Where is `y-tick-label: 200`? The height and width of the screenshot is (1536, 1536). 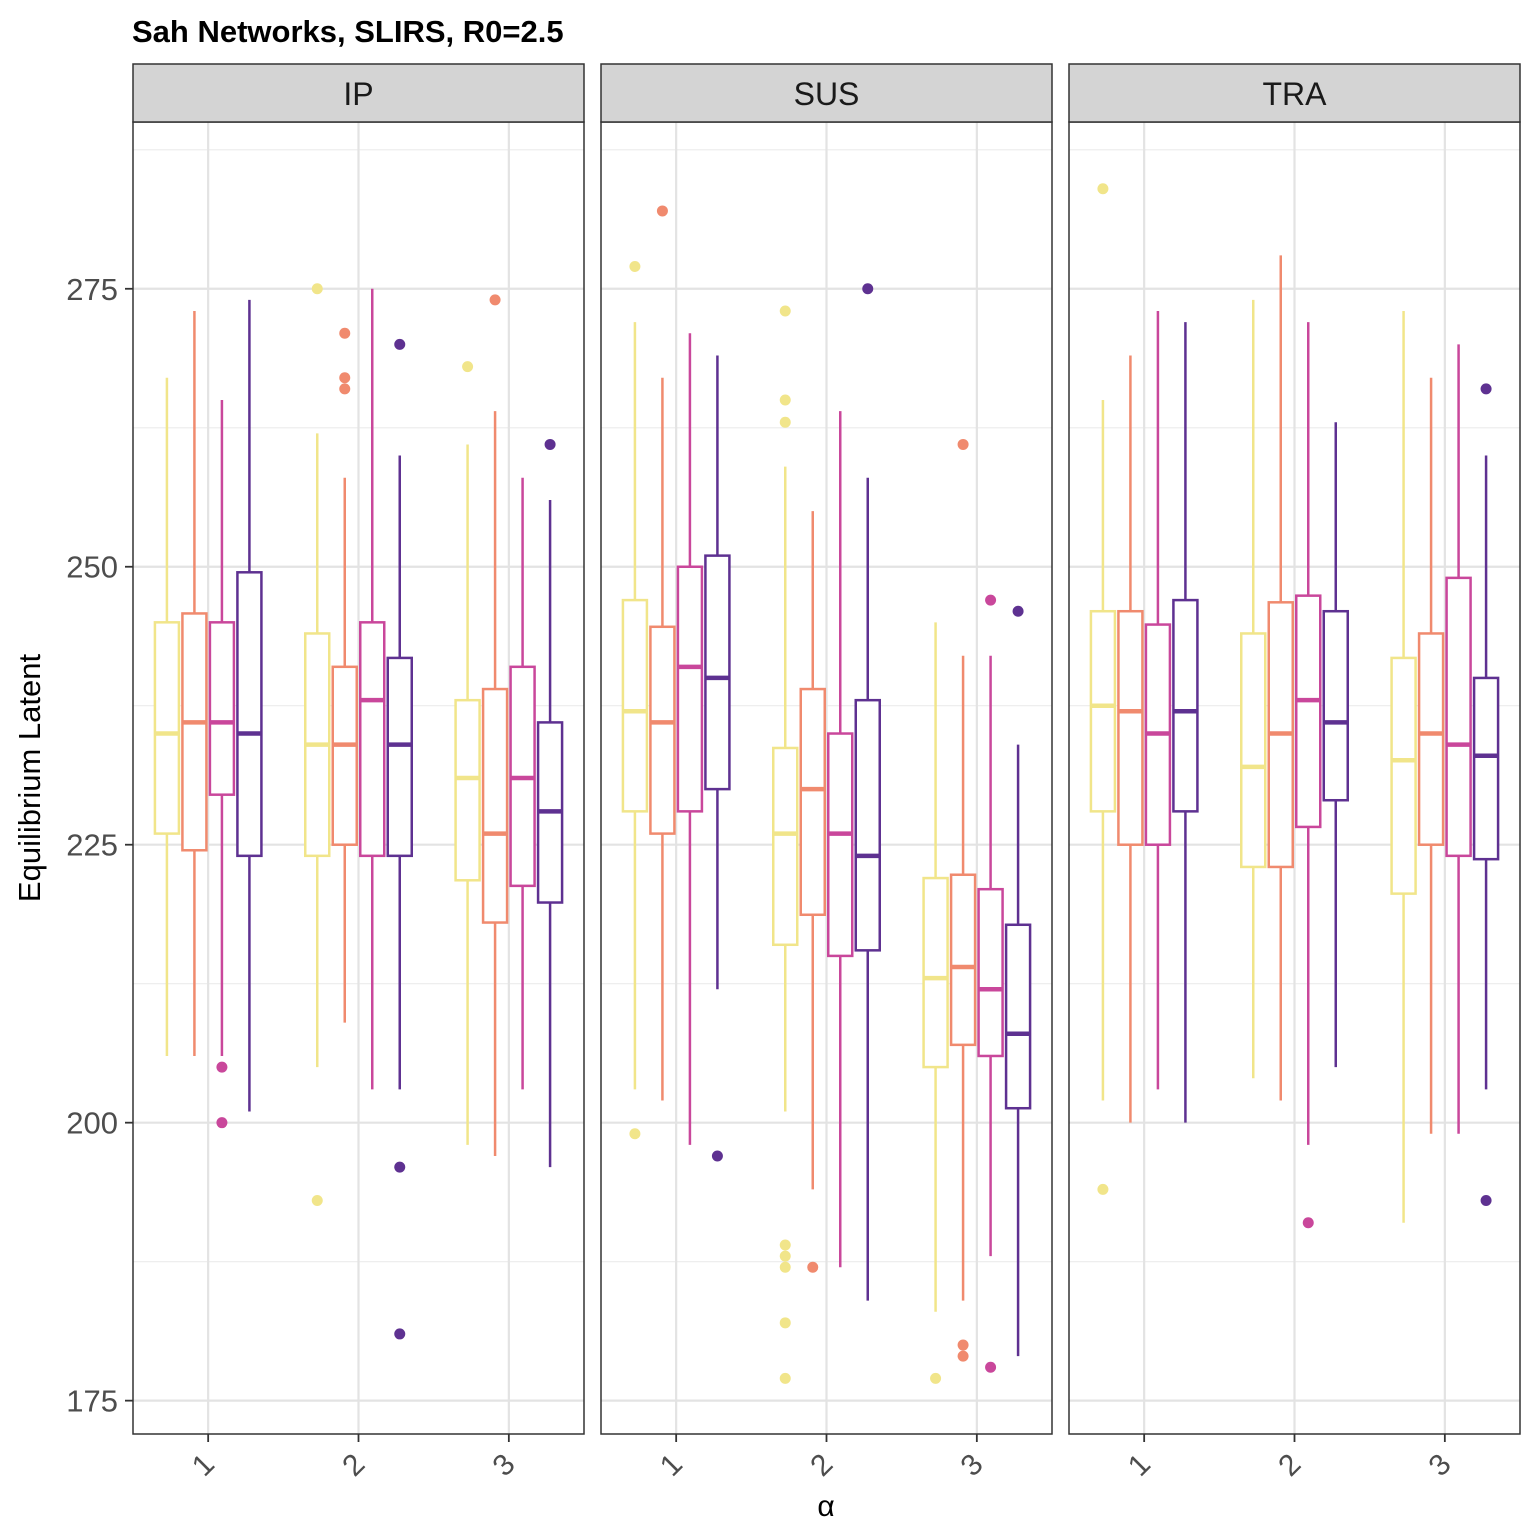 y-tick-label: 200 is located at coordinates (92, 1123).